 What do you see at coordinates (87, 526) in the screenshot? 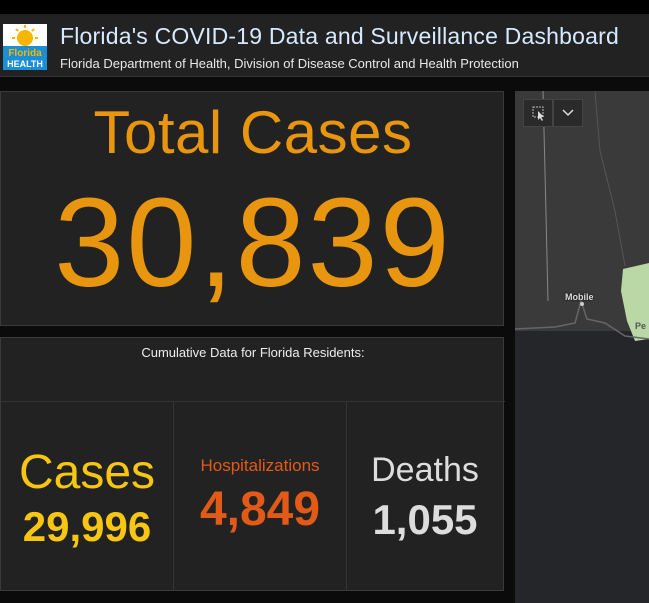
I see `cases-value: 29,996` at bounding box center [87, 526].